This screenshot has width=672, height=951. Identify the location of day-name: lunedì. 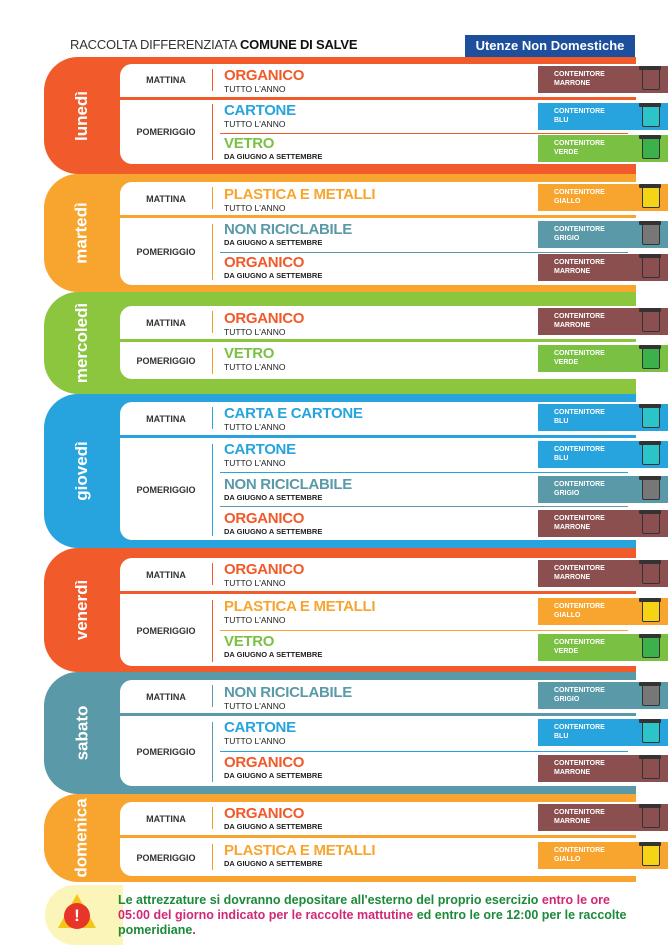
(81, 115).